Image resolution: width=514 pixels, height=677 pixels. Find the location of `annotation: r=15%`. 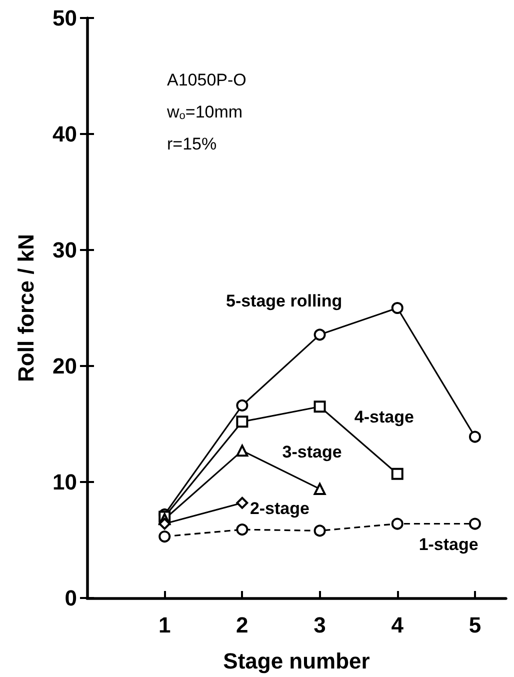

annotation: r=15% is located at coordinates (192, 144).